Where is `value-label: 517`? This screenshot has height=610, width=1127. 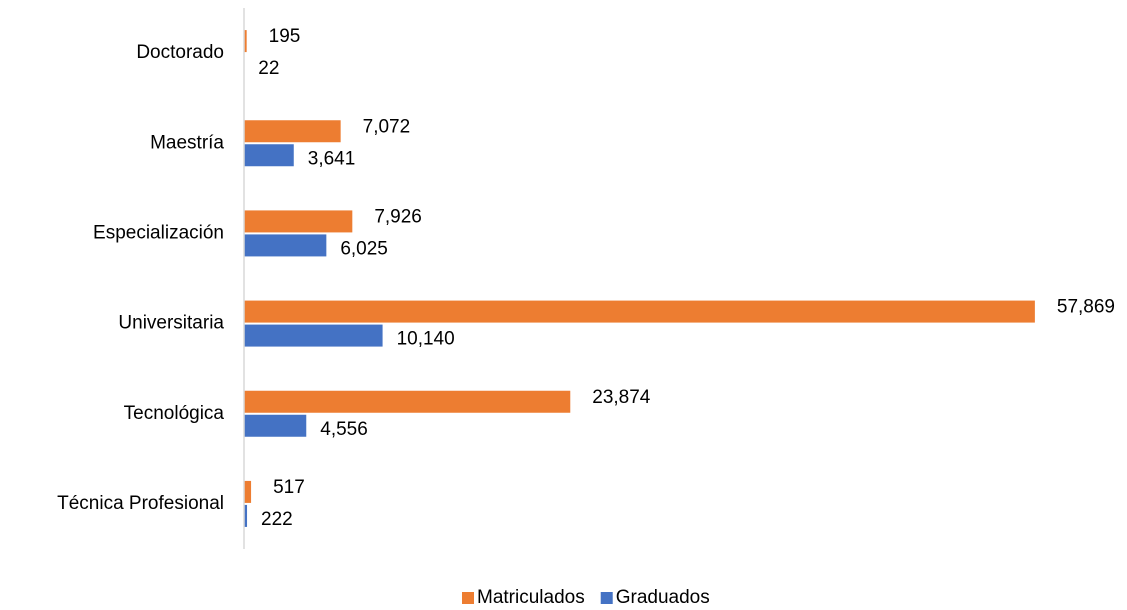 value-label: 517 is located at coordinates (289, 487).